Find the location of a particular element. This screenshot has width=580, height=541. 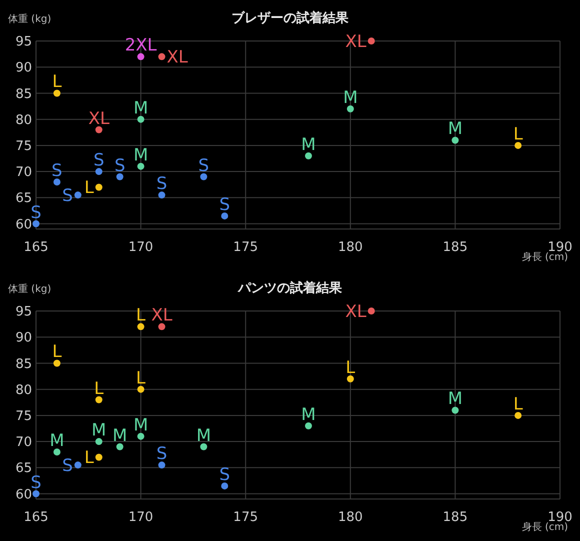

y-tick-label: 80 is located at coordinates (23, 120).